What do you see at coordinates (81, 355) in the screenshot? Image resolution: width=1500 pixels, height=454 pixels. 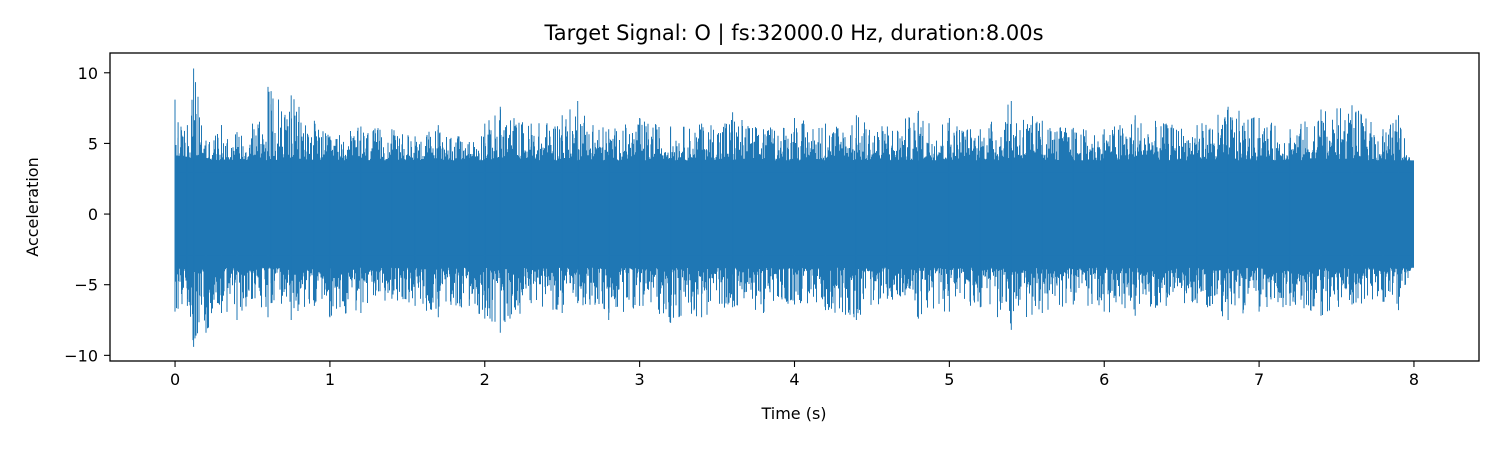 I see `y-tick-label: −10` at bounding box center [81, 355].